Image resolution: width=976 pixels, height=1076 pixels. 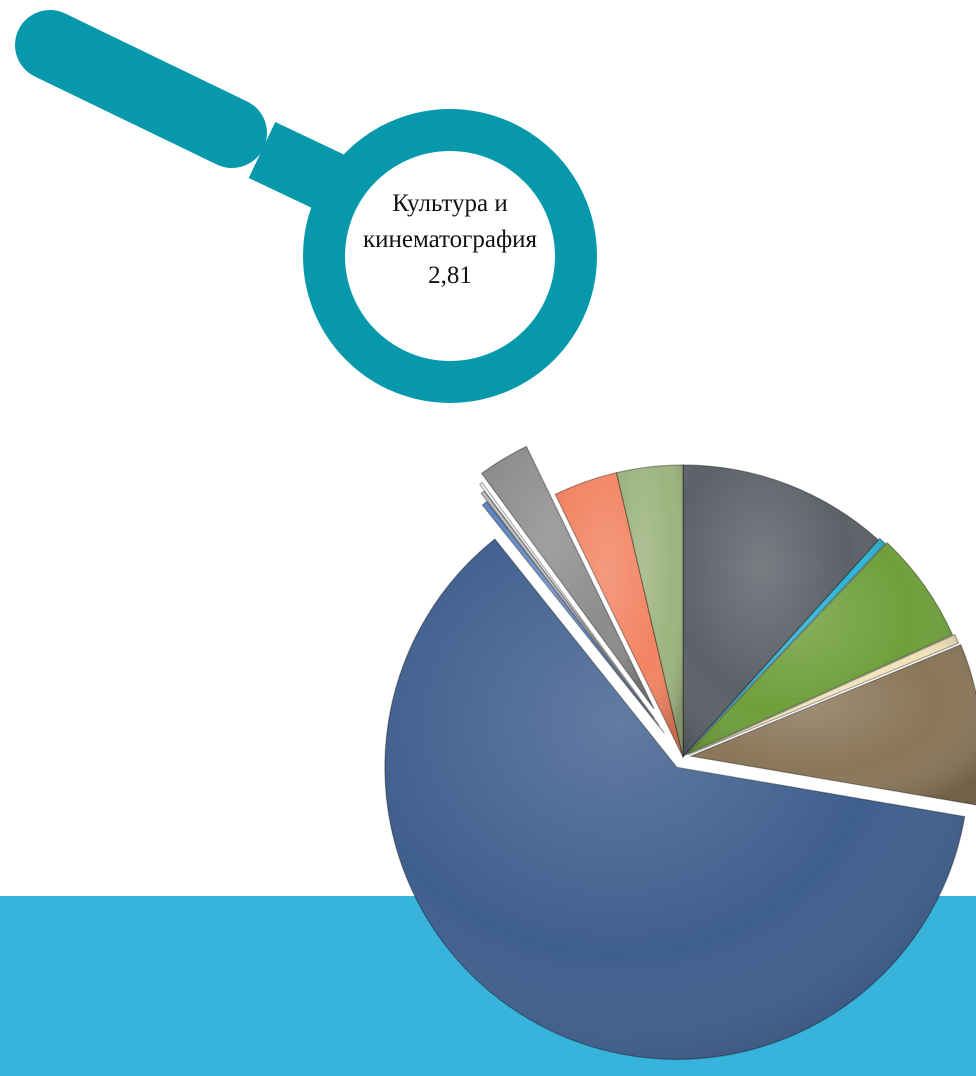 What do you see at coordinates (450, 275) in the screenshot?
I see `callout-value: 2,81` at bounding box center [450, 275].